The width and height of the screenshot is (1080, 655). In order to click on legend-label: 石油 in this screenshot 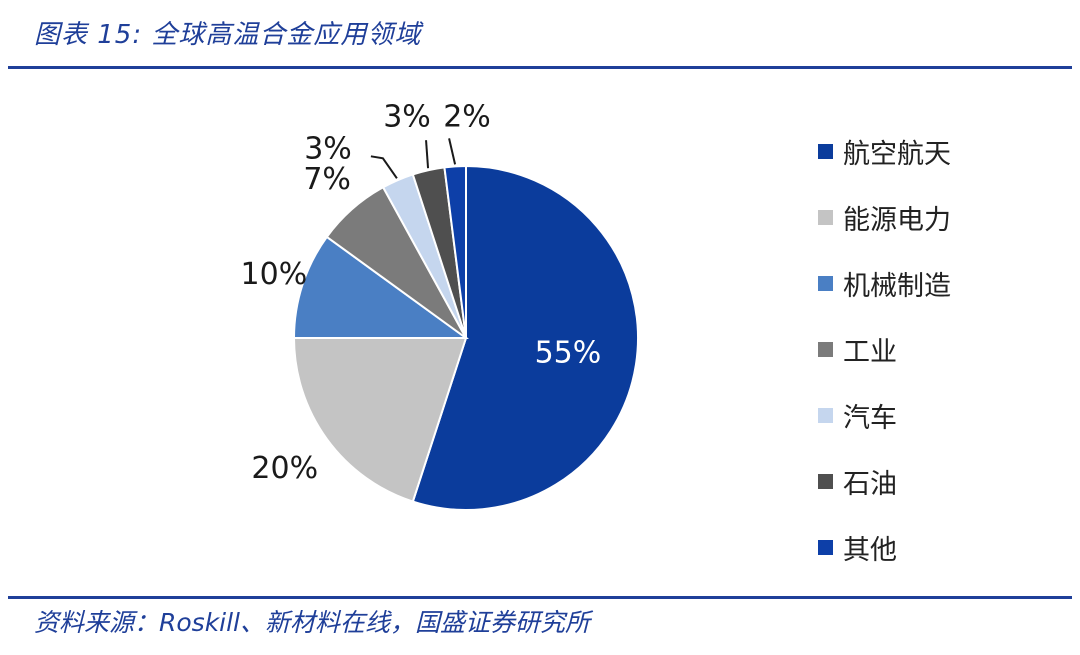, I will do `click(870, 484)`.